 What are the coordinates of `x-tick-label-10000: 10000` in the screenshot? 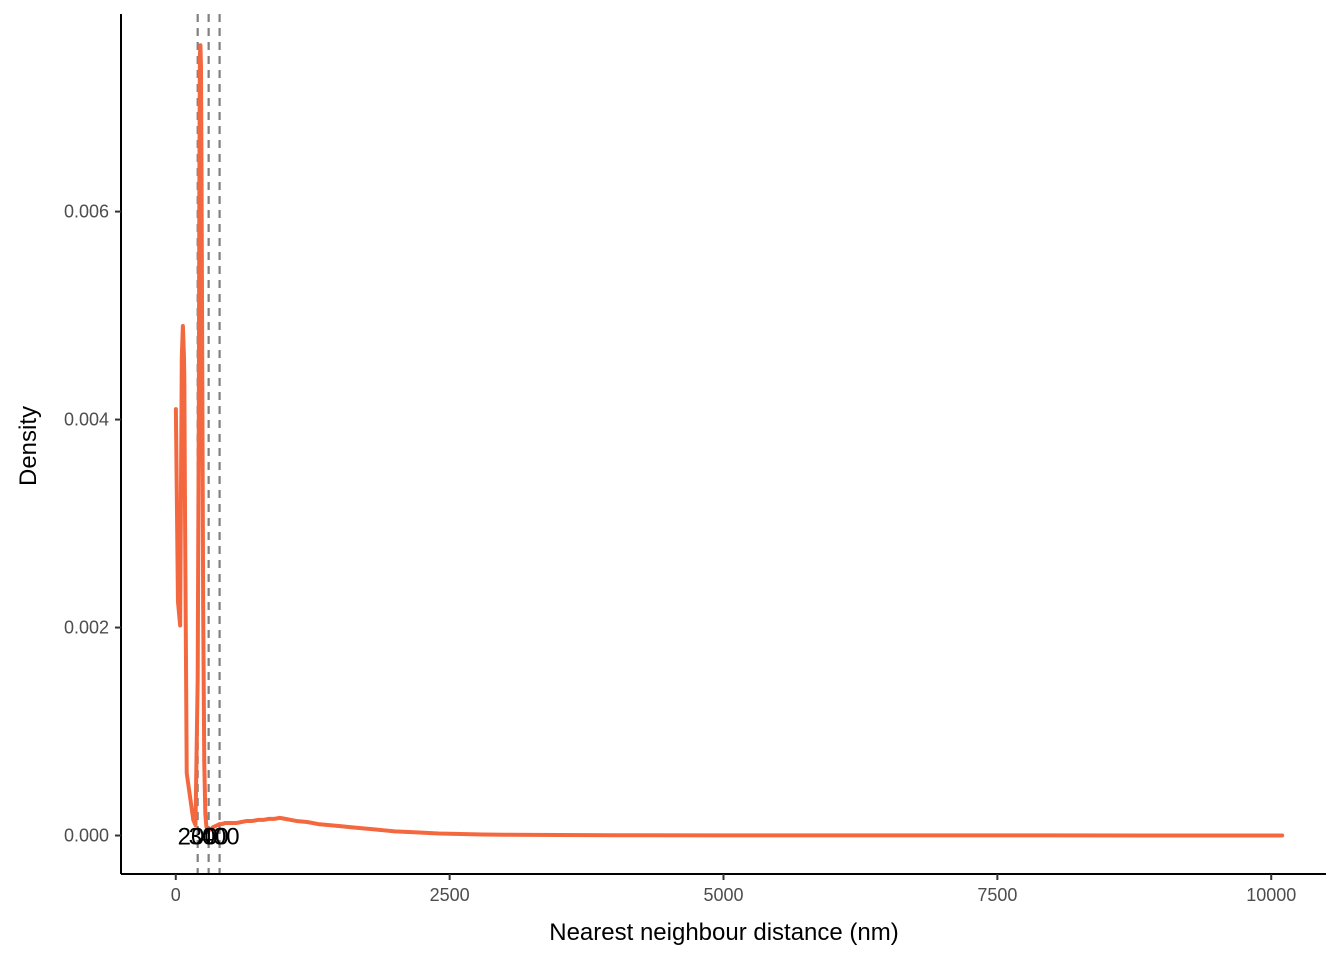 It's located at (1271, 895).